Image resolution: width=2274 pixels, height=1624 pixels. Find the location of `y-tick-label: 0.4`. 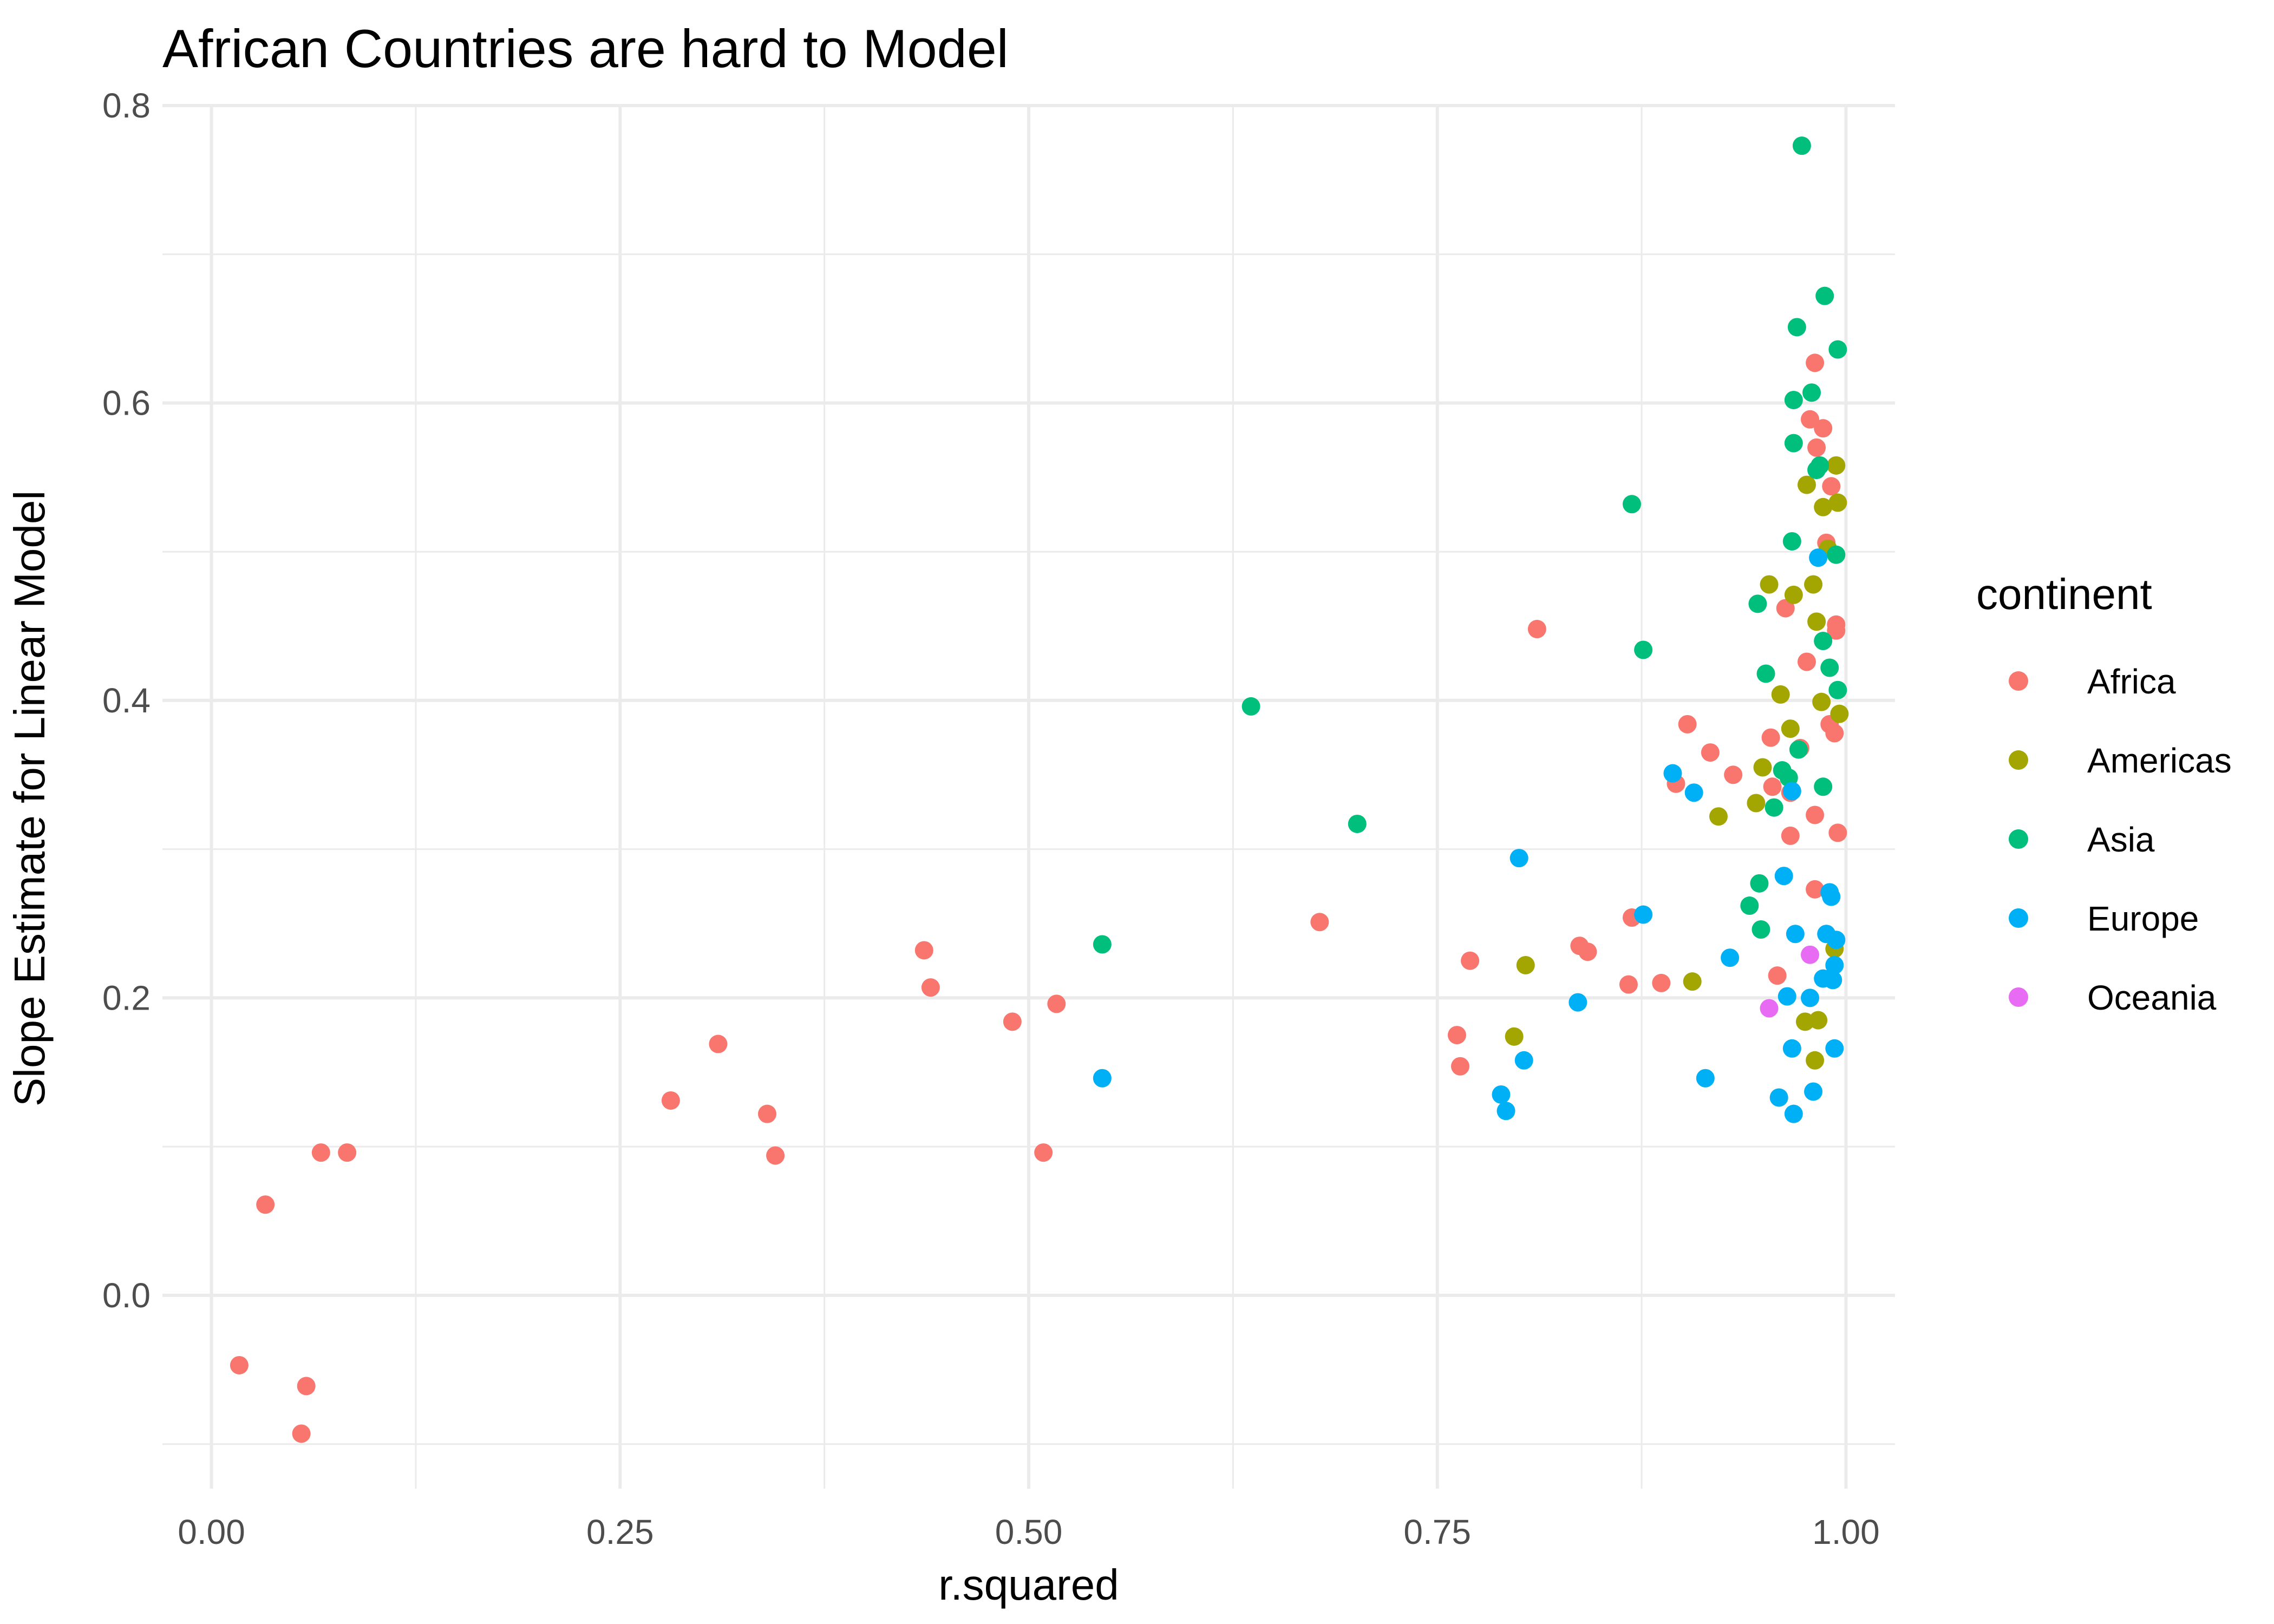

y-tick-label: 0.4 is located at coordinates (127, 700).